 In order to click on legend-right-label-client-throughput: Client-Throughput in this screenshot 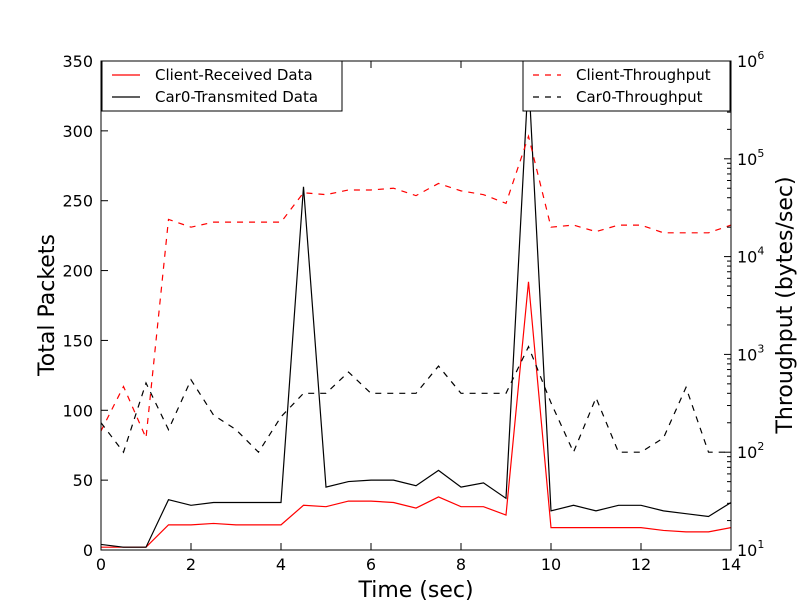, I will do `click(643, 75)`.